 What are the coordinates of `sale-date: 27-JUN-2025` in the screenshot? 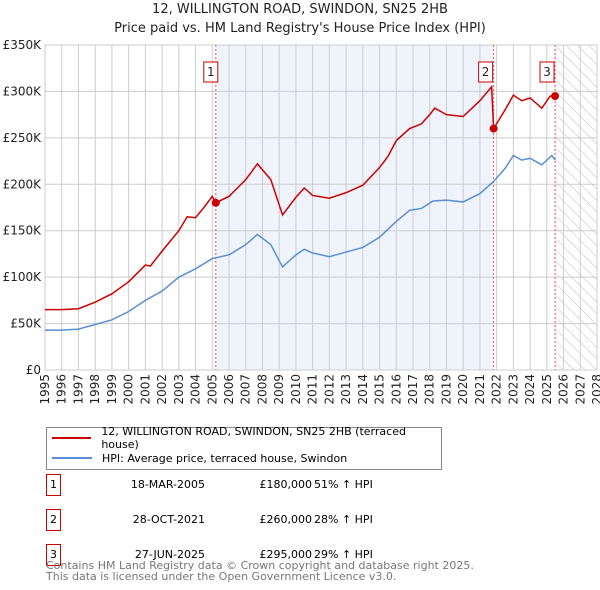 It's located at (169, 554).